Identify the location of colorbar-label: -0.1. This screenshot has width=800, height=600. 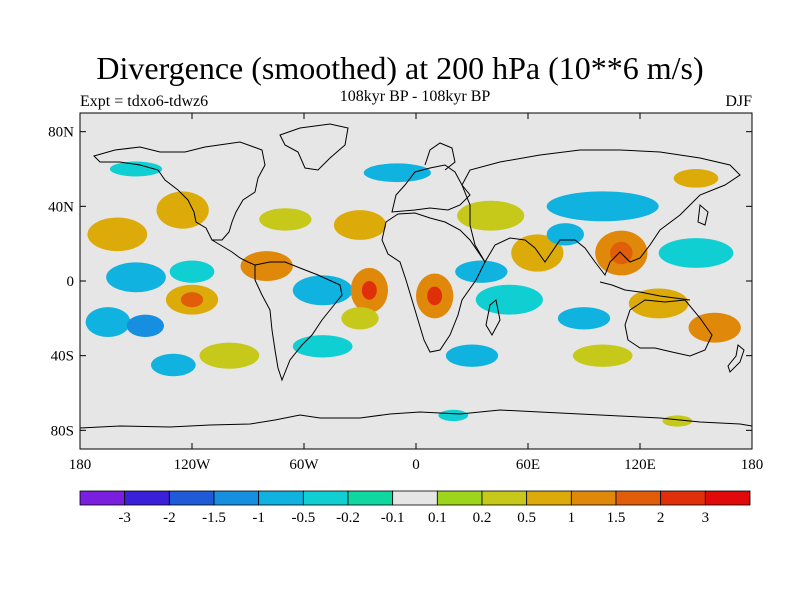
(393, 518).